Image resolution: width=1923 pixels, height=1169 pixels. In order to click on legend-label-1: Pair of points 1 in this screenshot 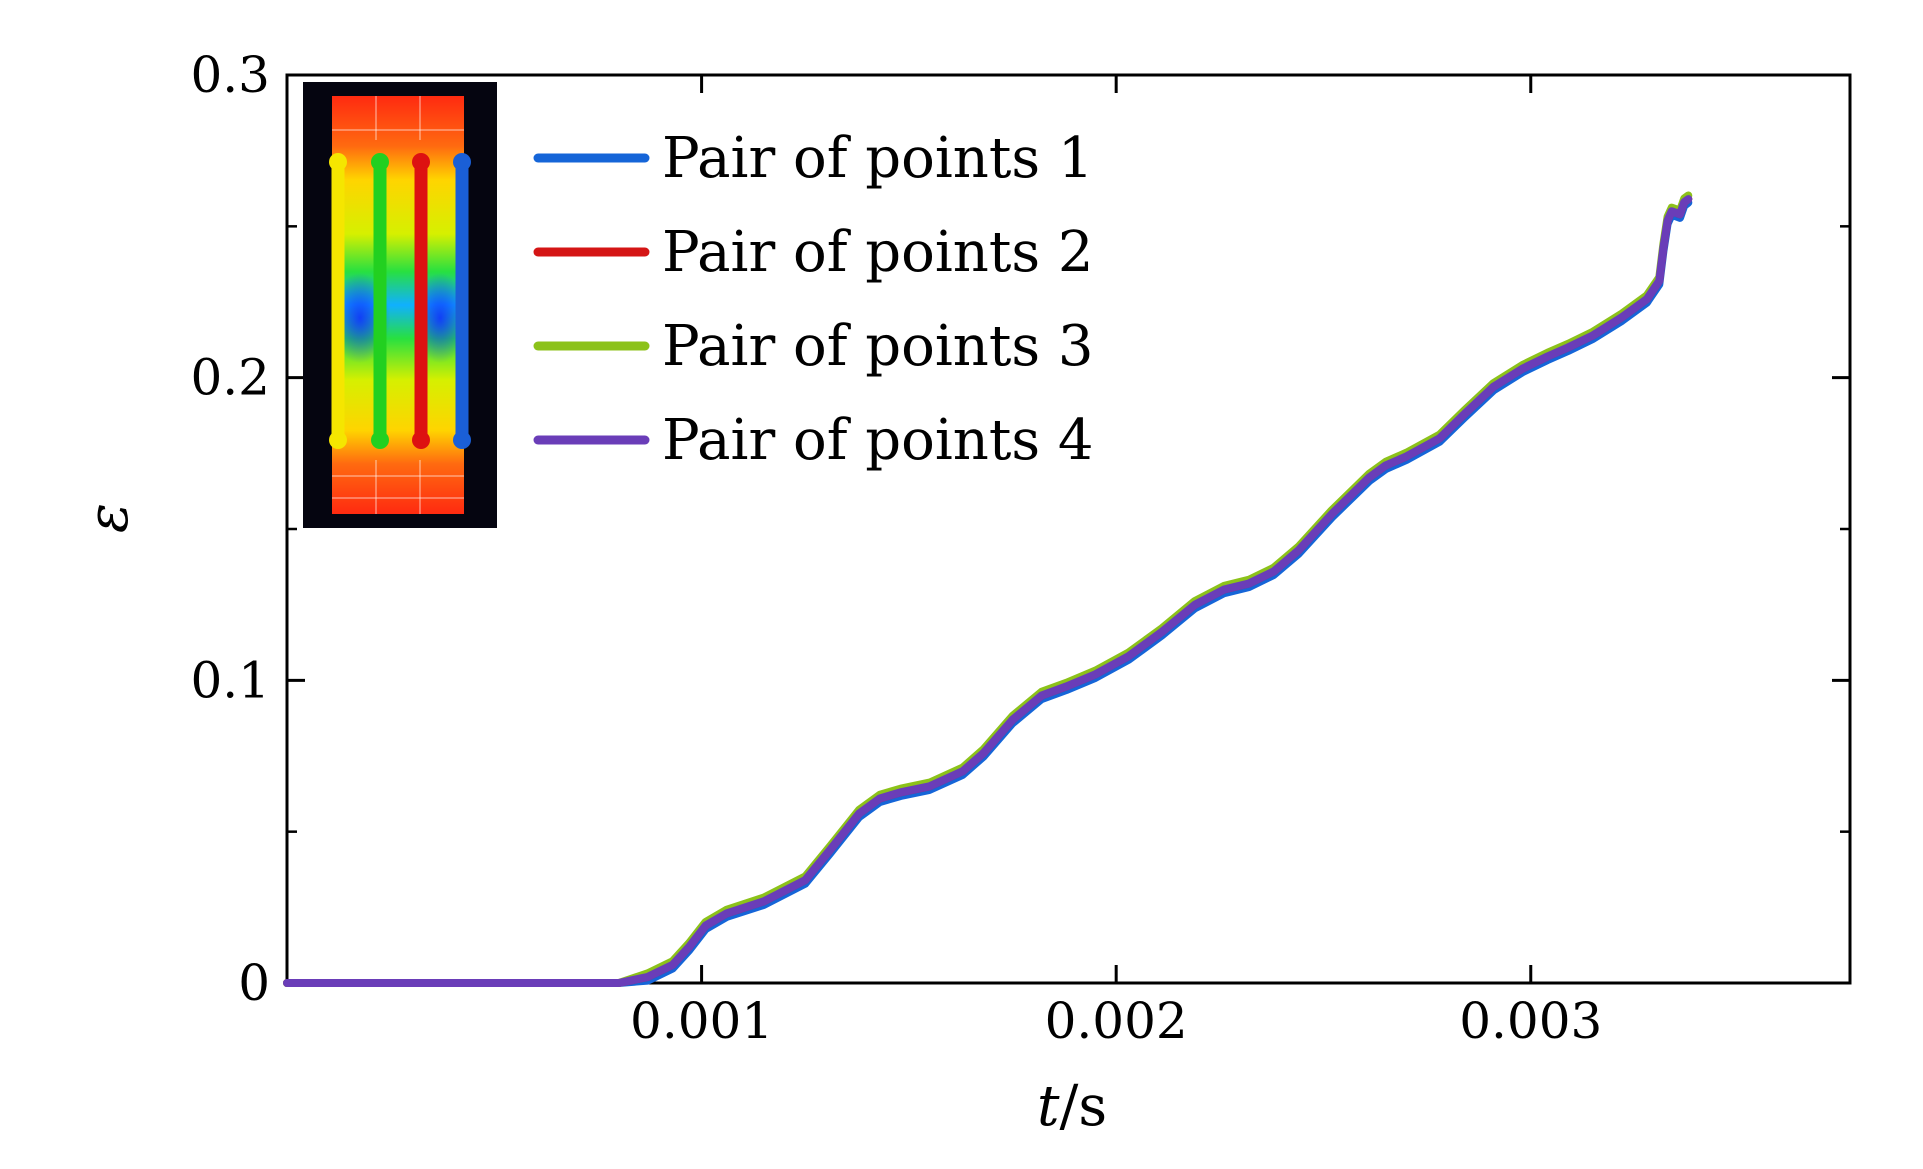, I will do `click(877, 158)`.